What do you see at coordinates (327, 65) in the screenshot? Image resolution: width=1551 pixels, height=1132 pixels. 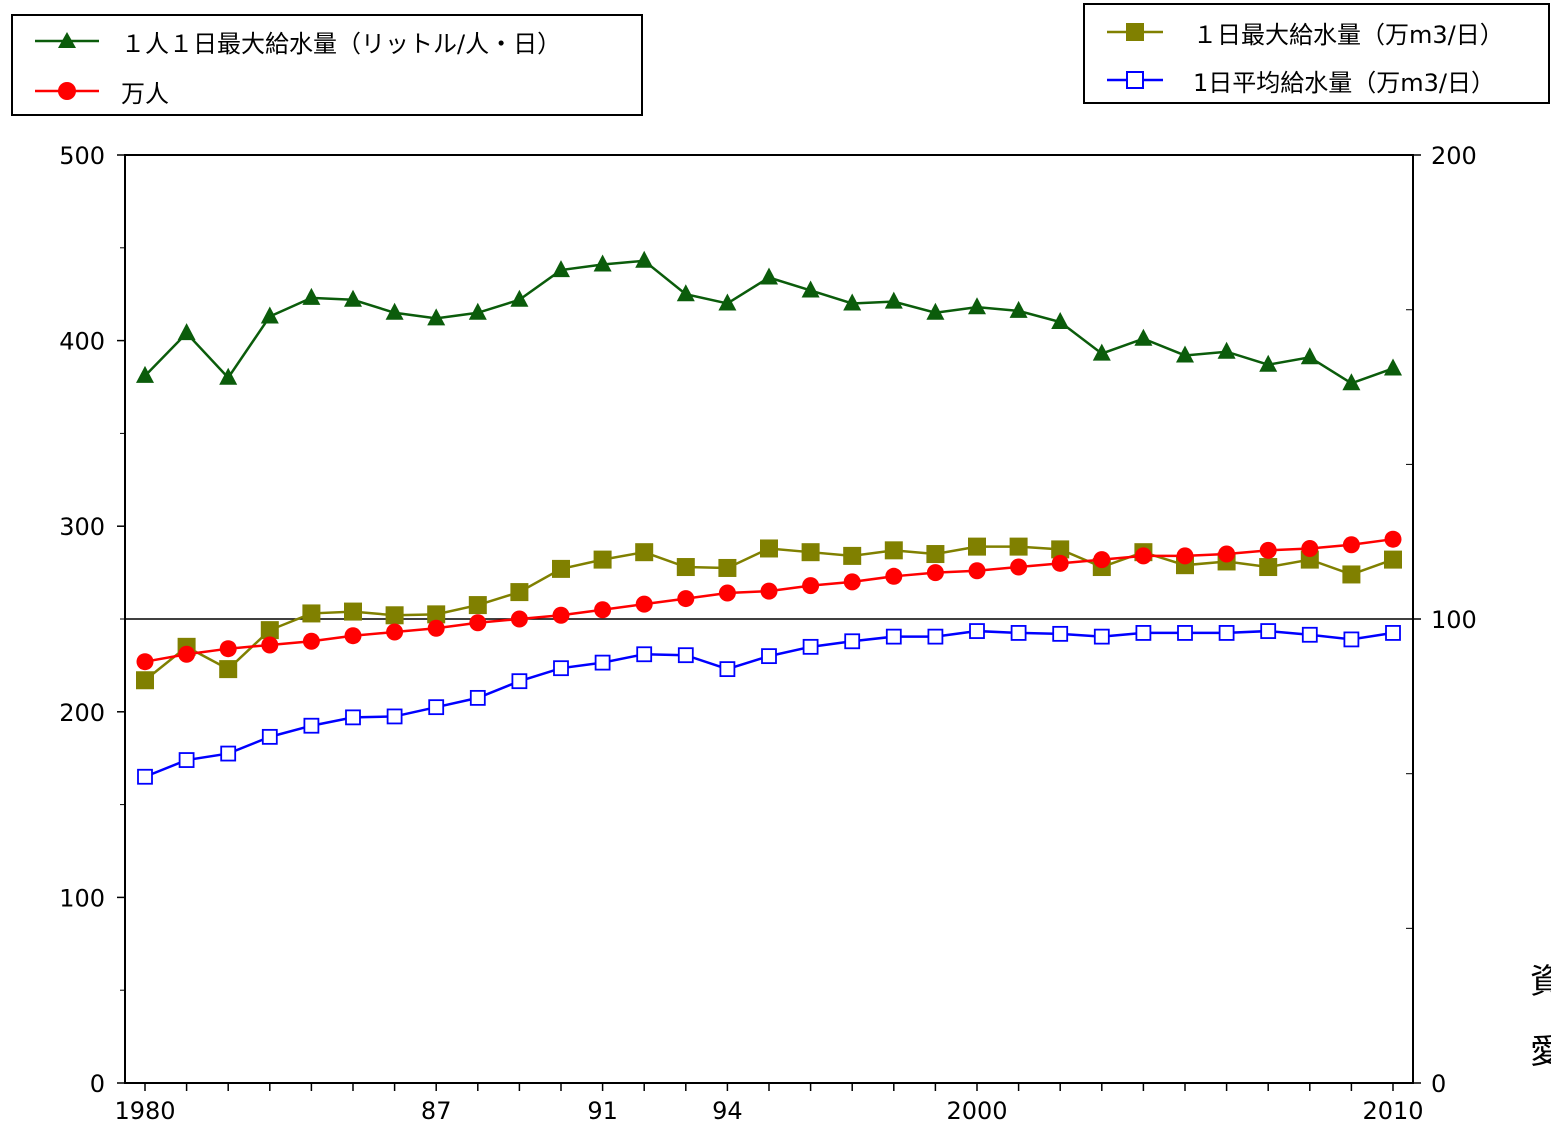 I see `legend-left: １人１日最大給水量（リットル/人・日） 万人` at bounding box center [327, 65].